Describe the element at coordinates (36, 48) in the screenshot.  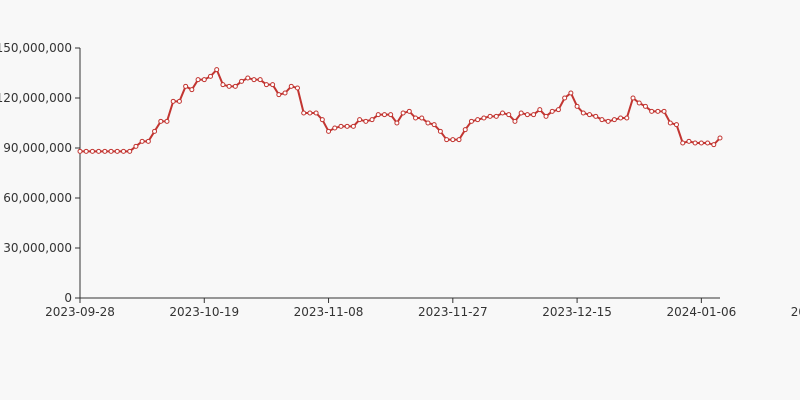
I see `y-tick-label: 150,000,000` at that location.